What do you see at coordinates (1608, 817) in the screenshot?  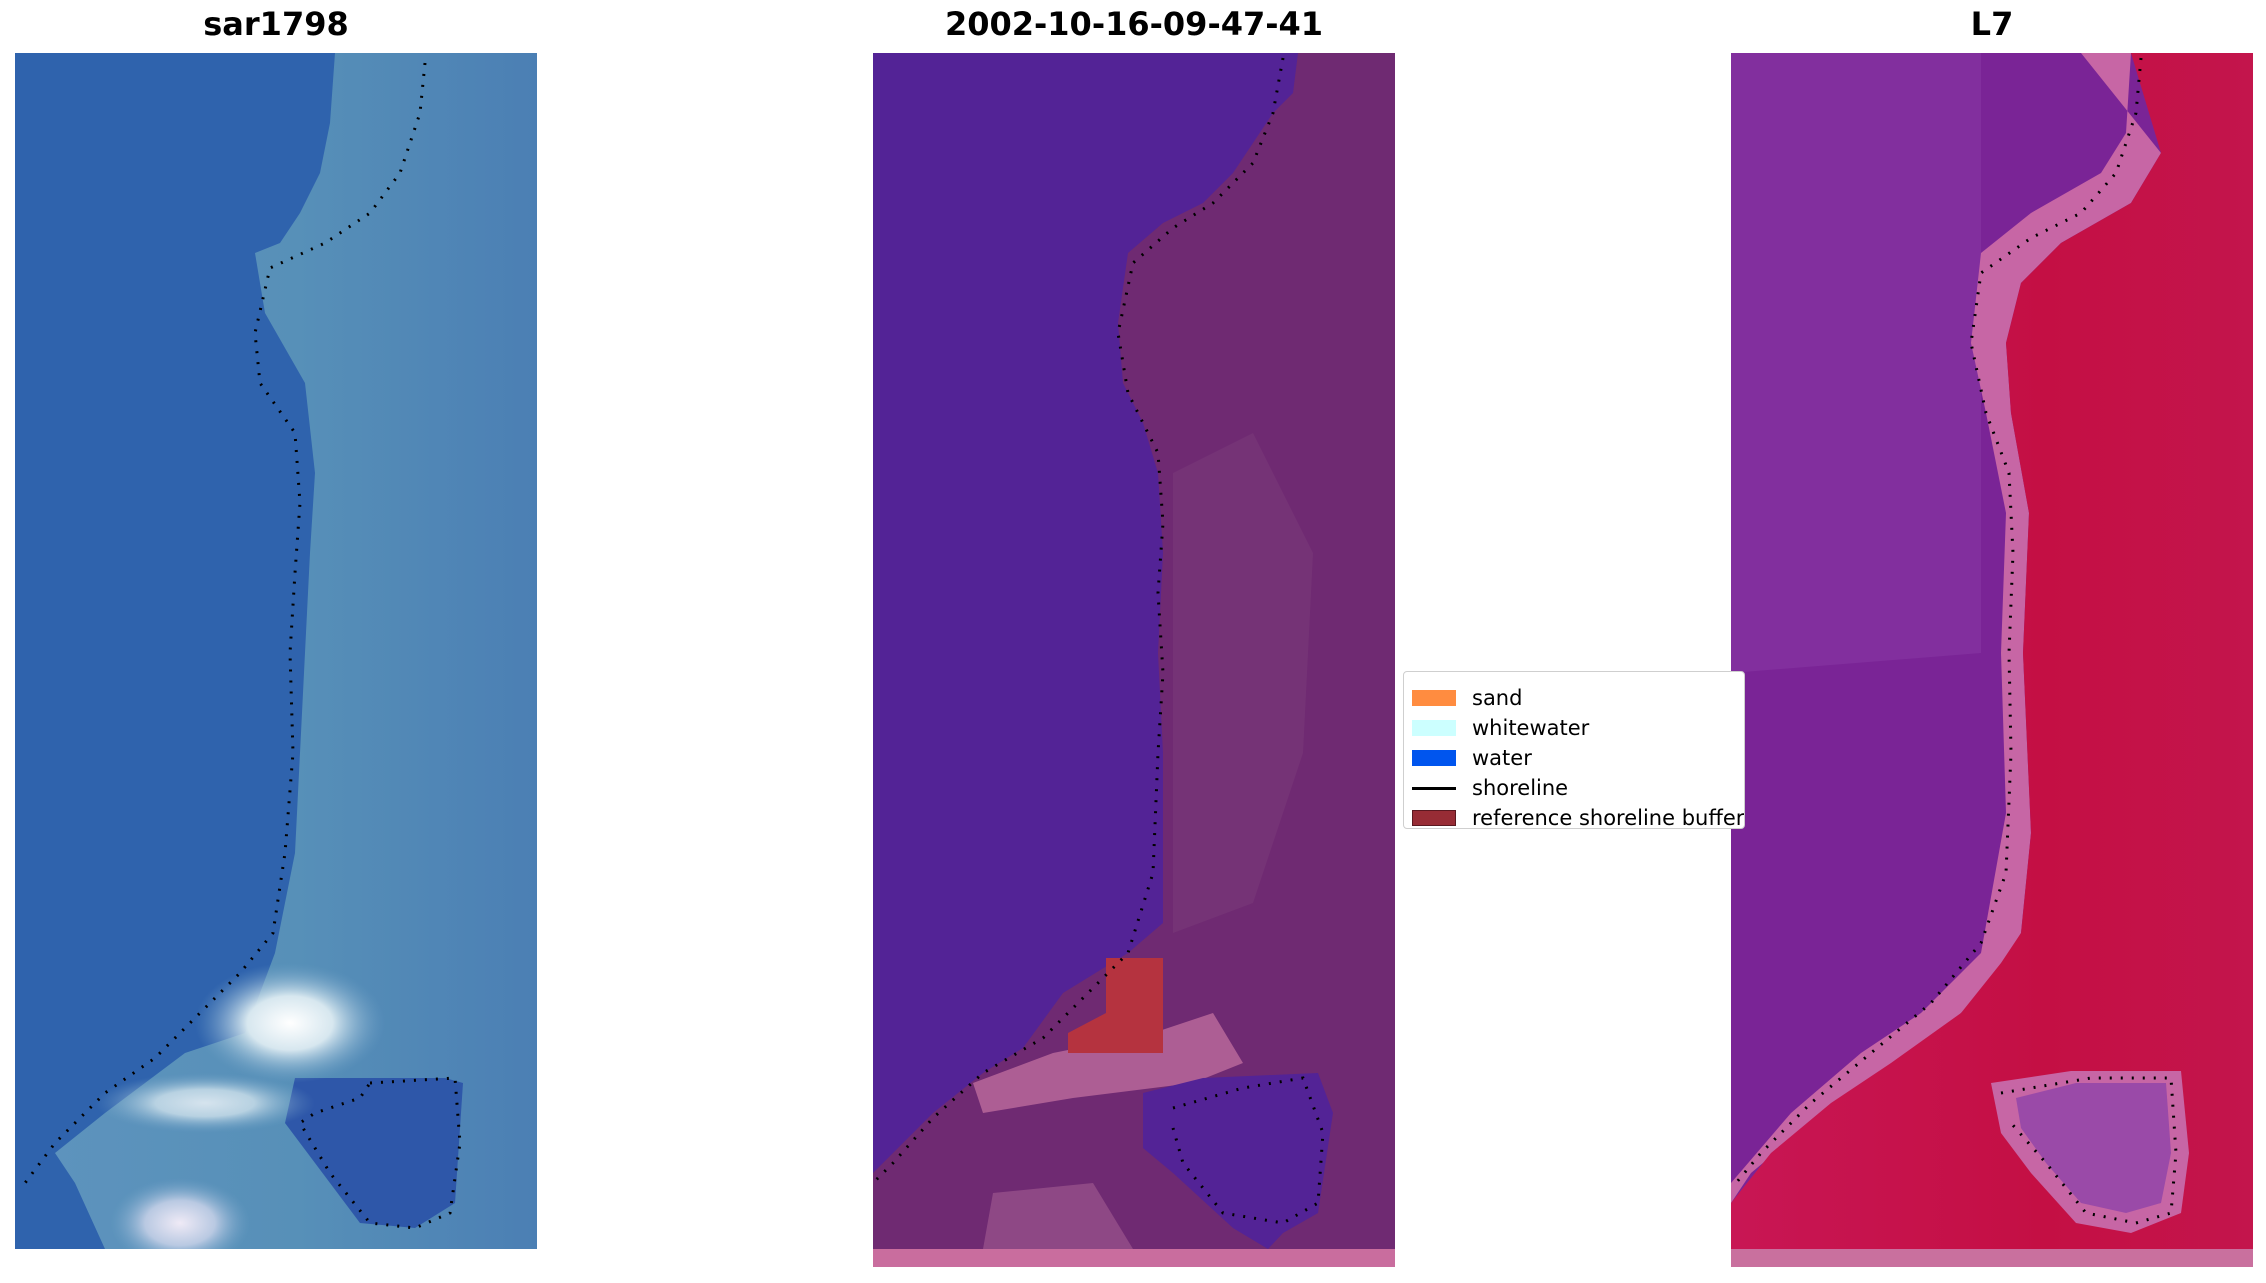 I see `legend-label: reference shoreline buffer` at bounding box center [1608, 817].